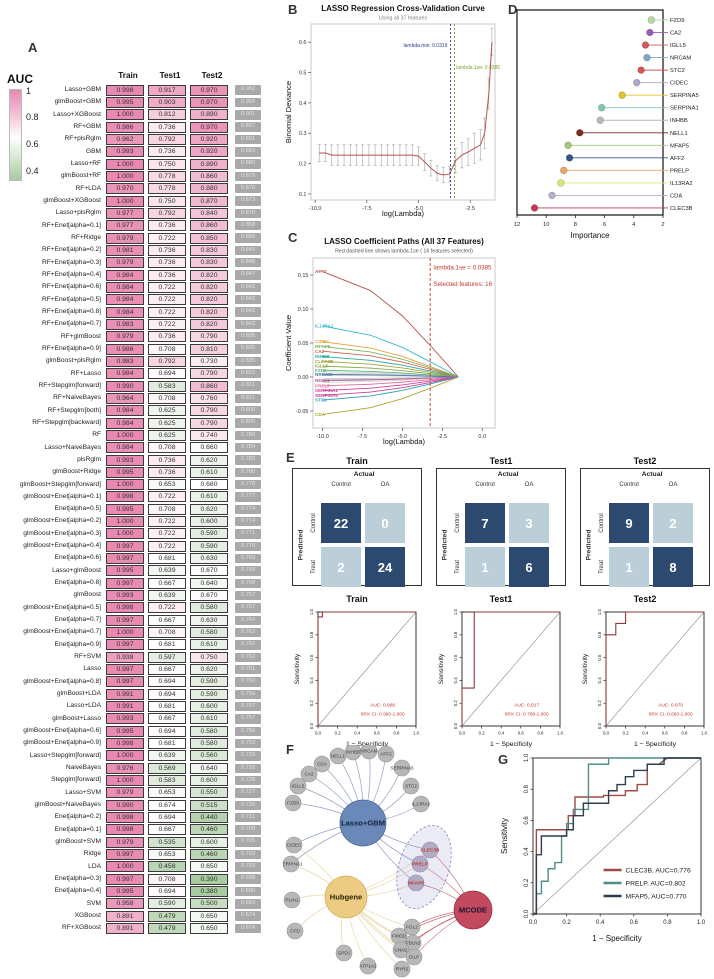 This screenshot has height=979, width=714. I want to click on matrix-title: Test1, so click(501, 461).